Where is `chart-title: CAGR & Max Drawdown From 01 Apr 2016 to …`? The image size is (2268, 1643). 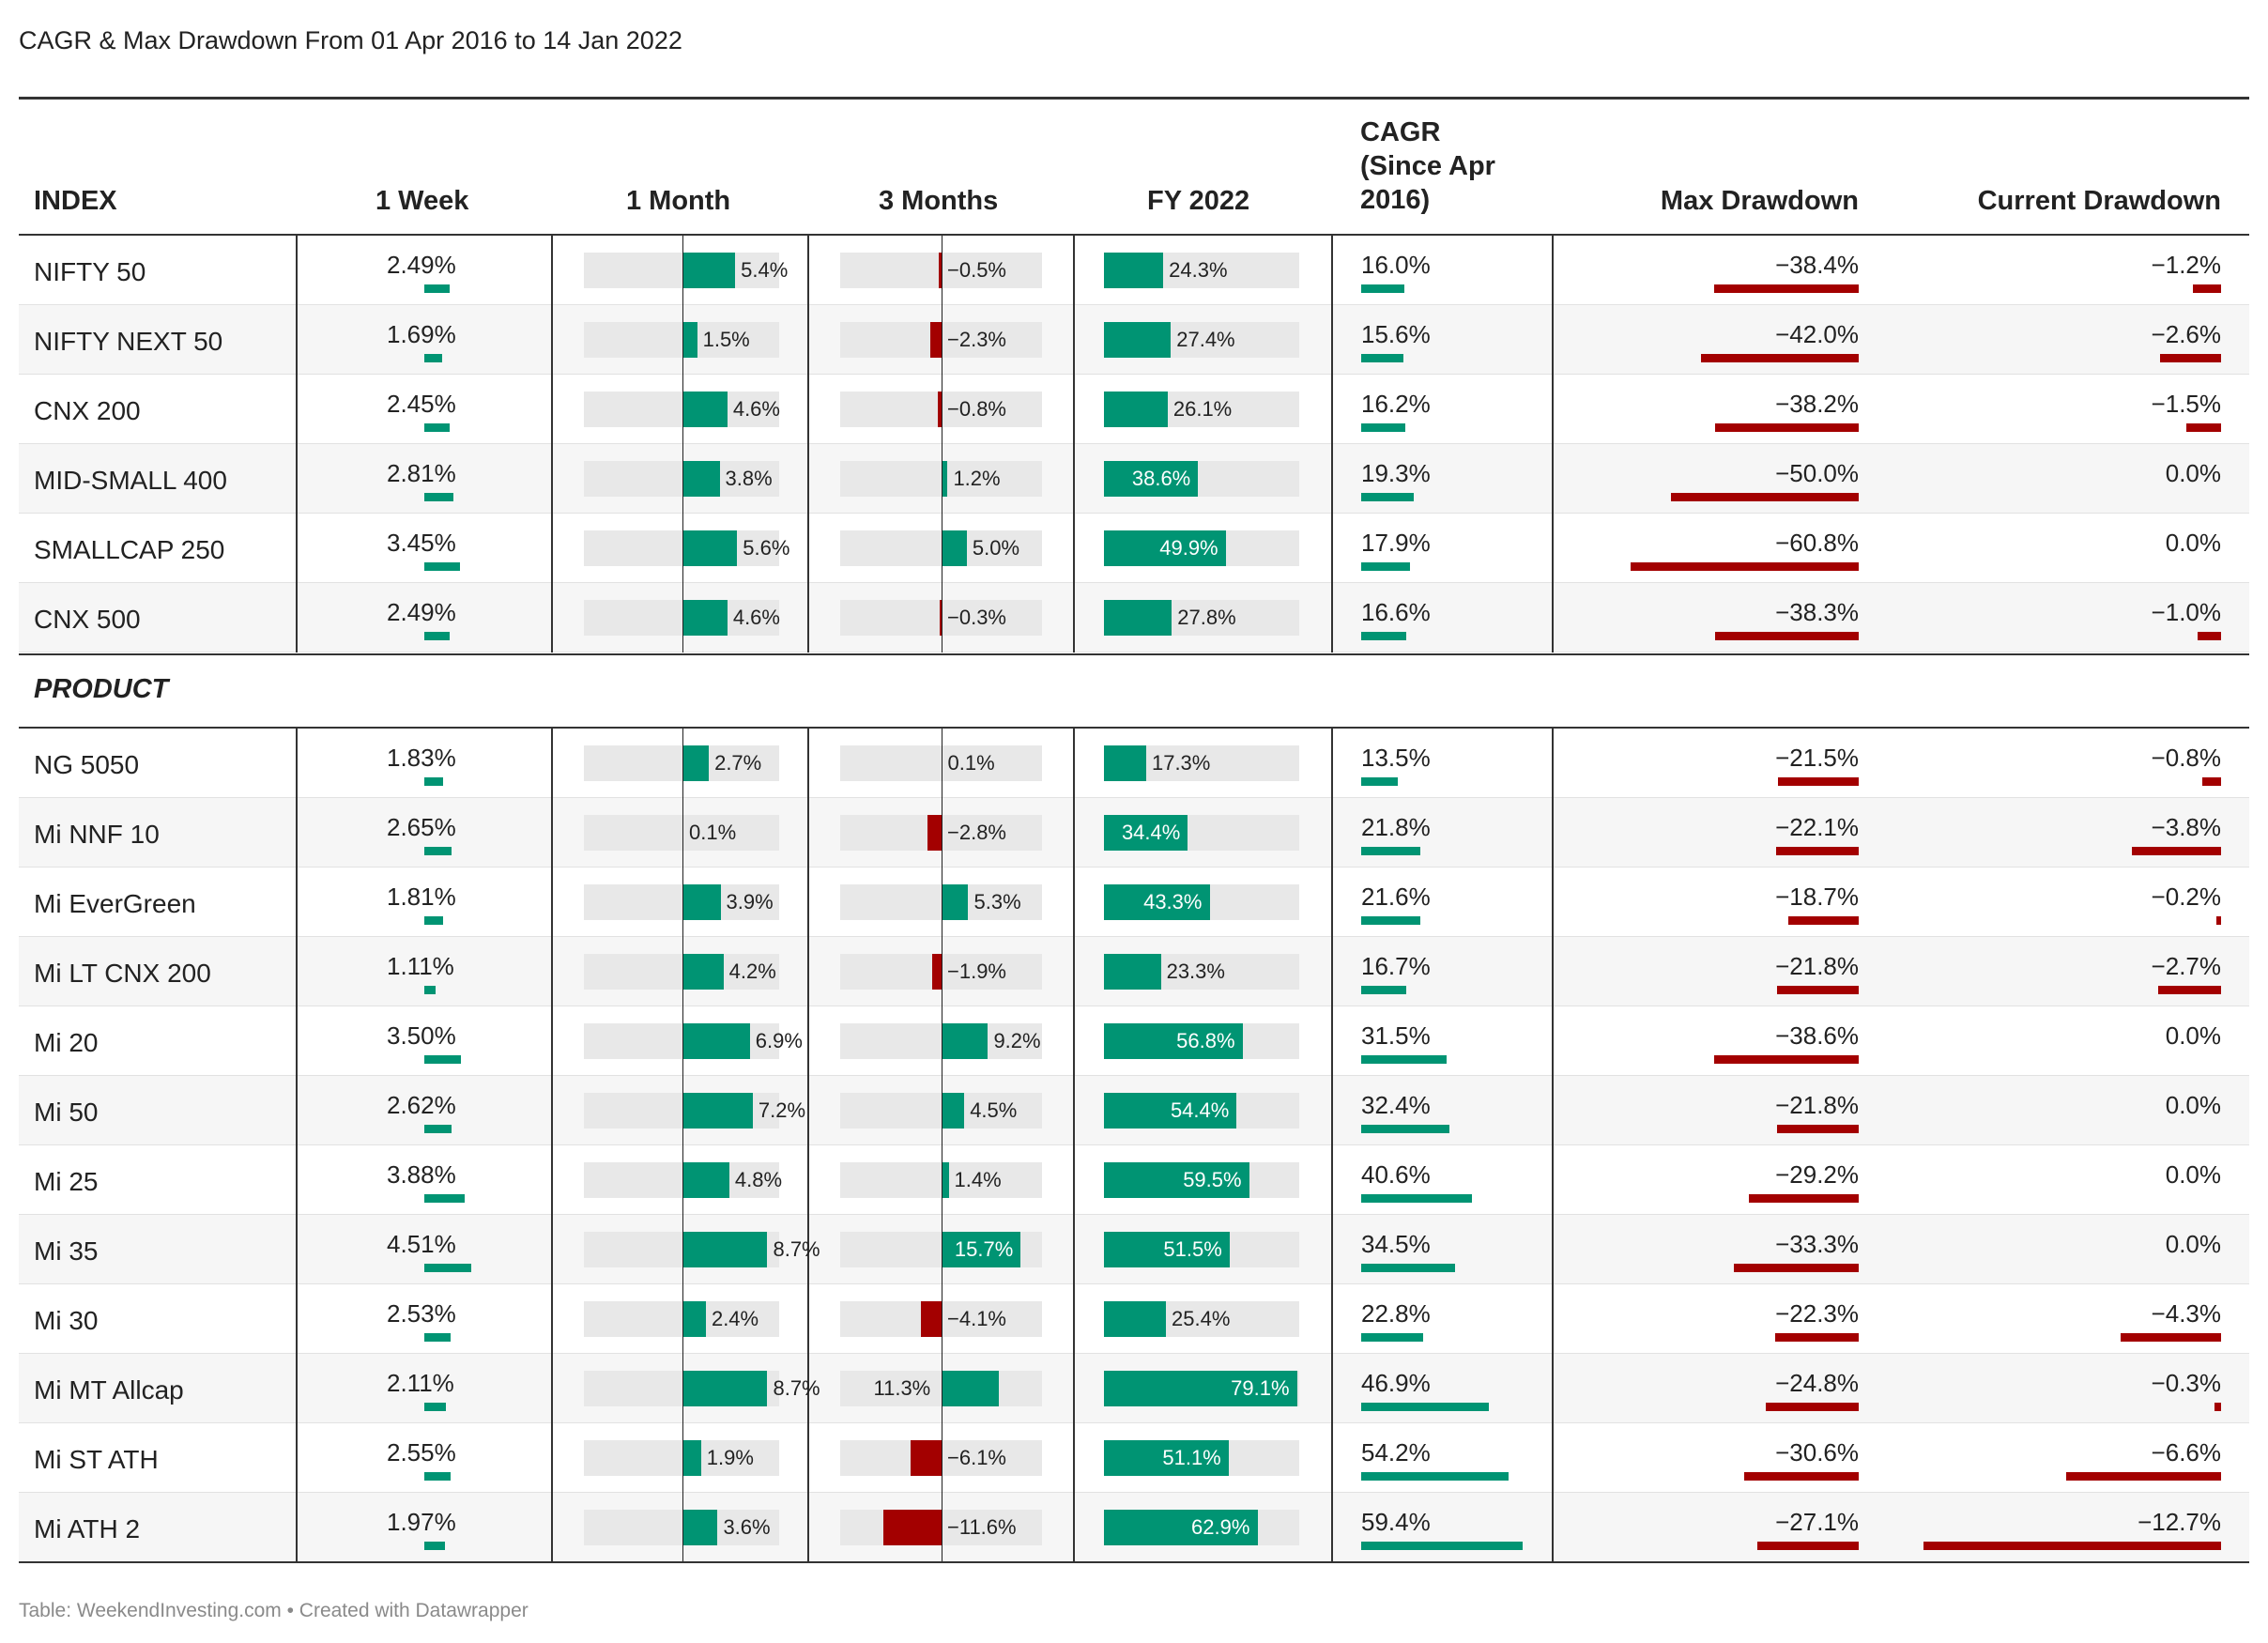 chart-title: CAGR & Max Drawdown From 01 Apr 2016 to … is located at coordinates (350, 40).